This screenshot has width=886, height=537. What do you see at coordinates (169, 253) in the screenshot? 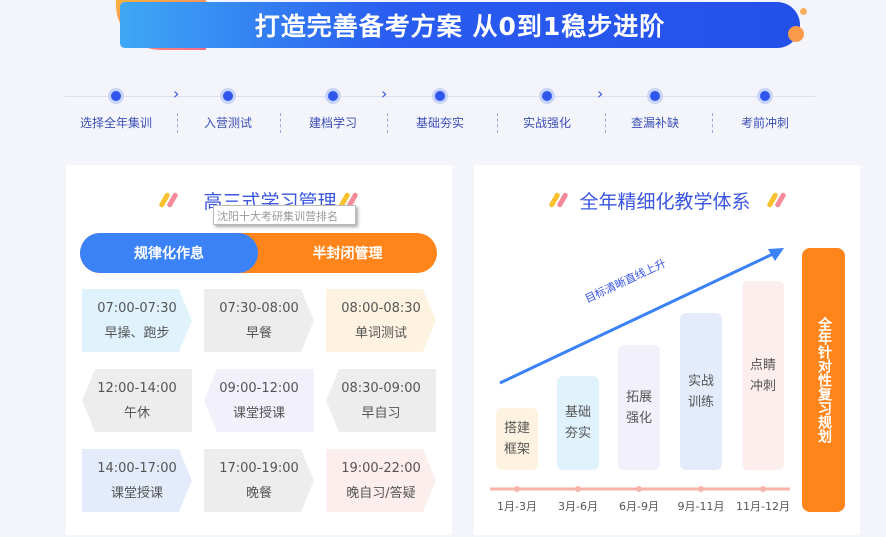
I see `tab-regular-schedule: 规律化作息` at bounding box center [169, 253].